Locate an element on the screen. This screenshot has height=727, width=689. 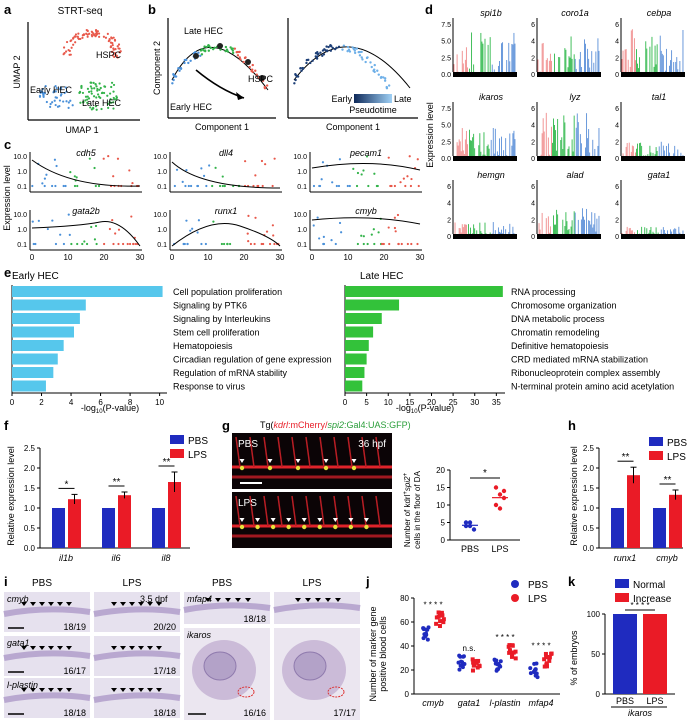
g-ytick: 15 is located at coordinates (440, 488).